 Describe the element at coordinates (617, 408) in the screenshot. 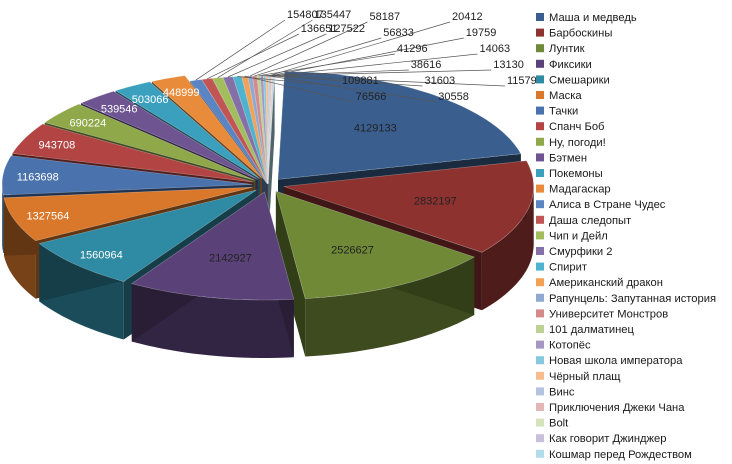

I see `legend-label-25: Приключения Джеки Чана` at that location.